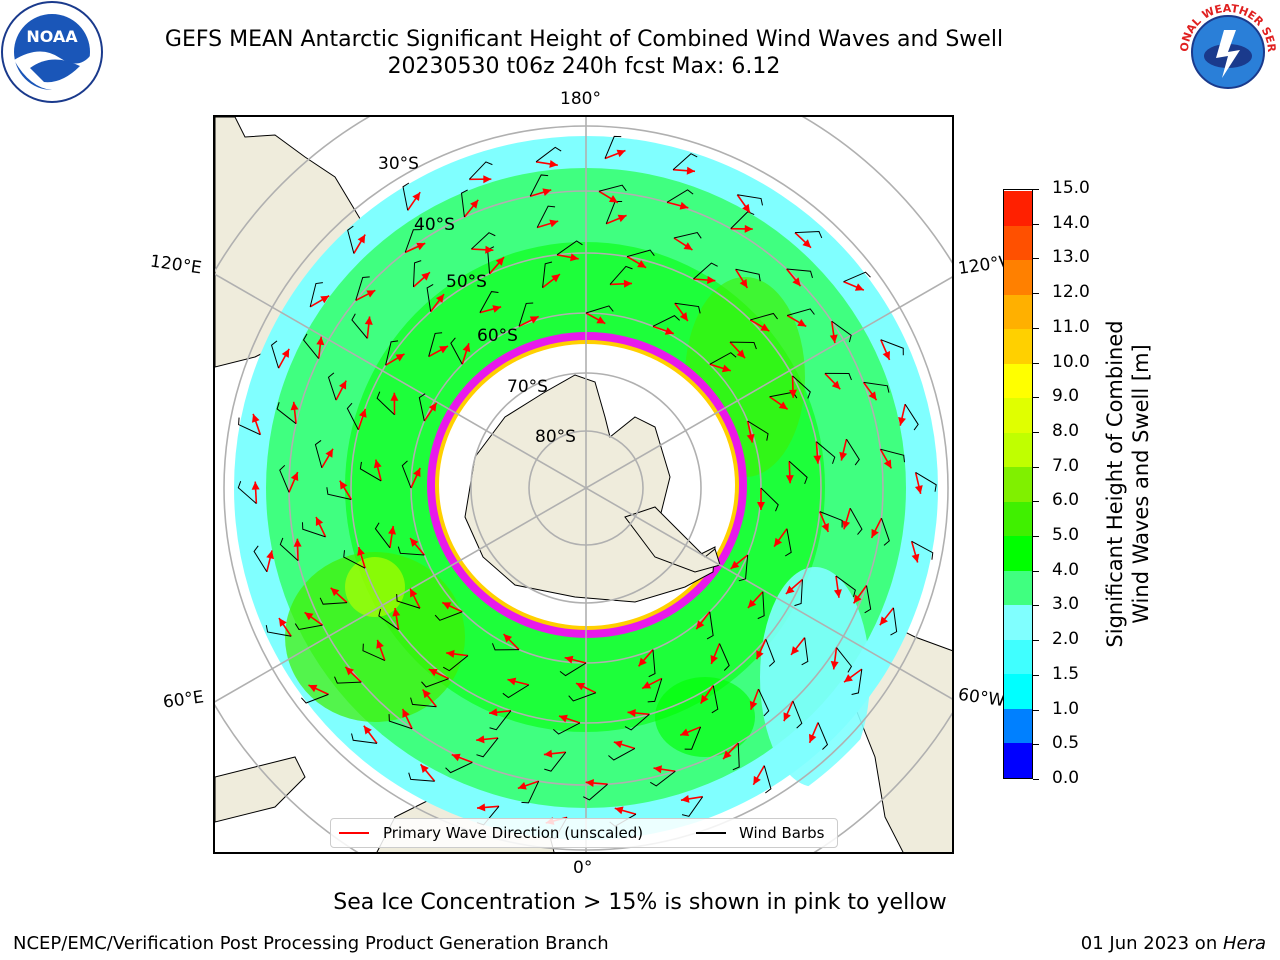  Describe the element at coordinates (1141, 484) in the screenshot. I see `colorbar-label-line2: Wind Waves and Swell [m]` at that location.